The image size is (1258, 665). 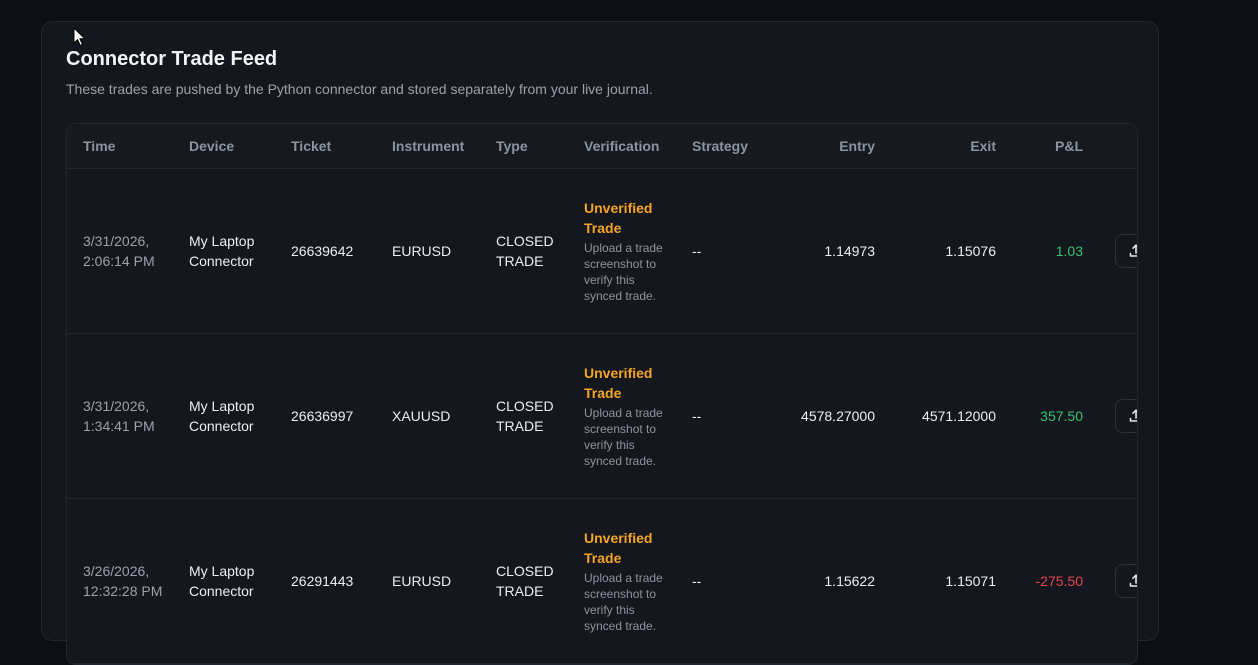 I want to click on column-header-entry: Entry, so click(x=831, y=146).